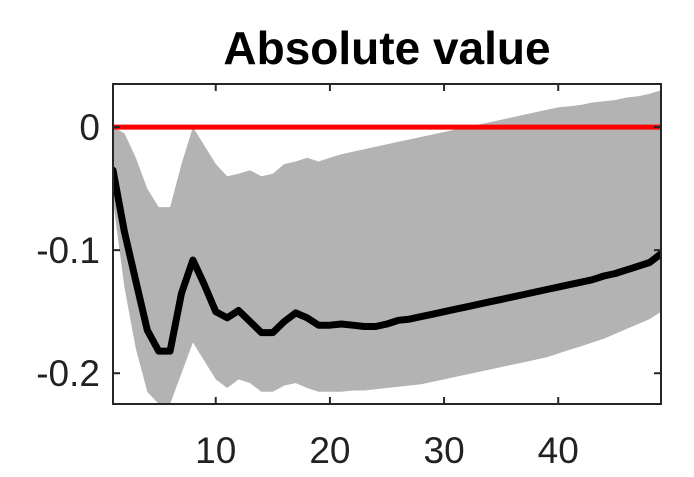 The height and width of the screenshot is (477, 694). I want to click on x-tick-label: 20, so click(329, 450).